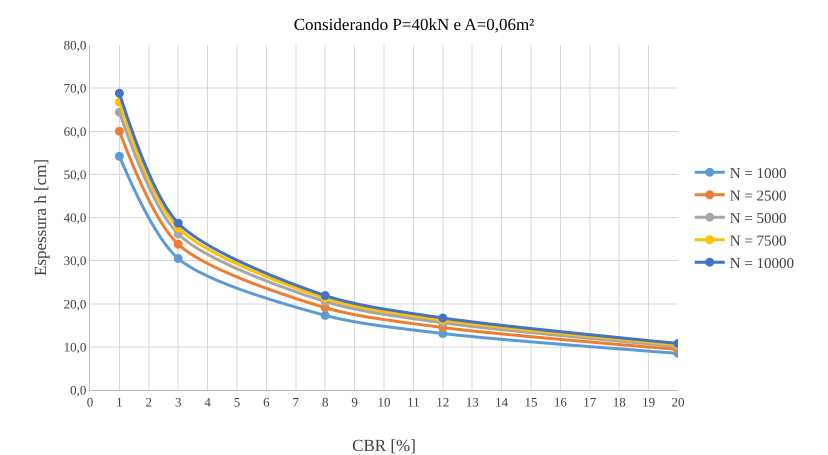 This screenshot has height=455, width=828. I want to click on x-tick-label: 4, so click(208, 402).